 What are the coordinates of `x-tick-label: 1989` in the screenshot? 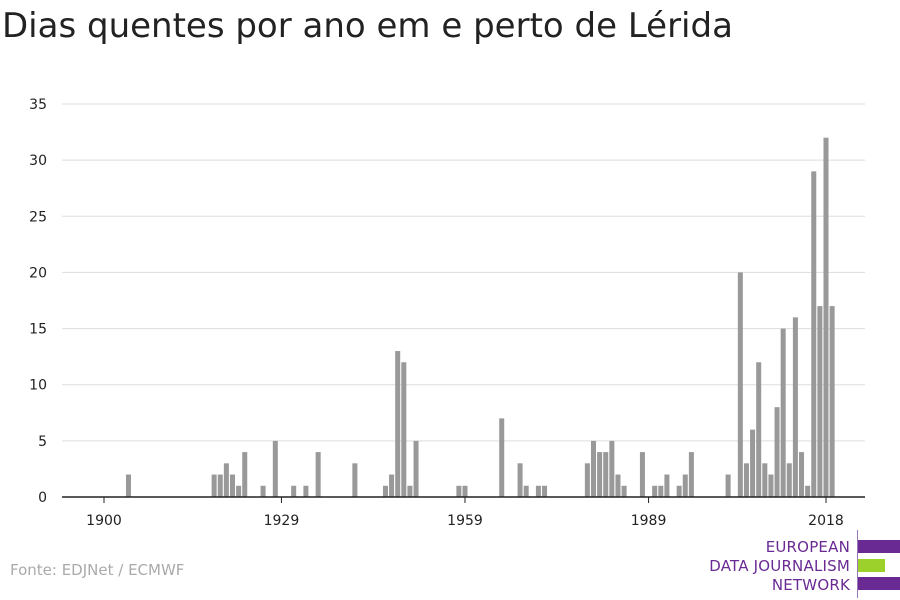 It's located at (649, 521).